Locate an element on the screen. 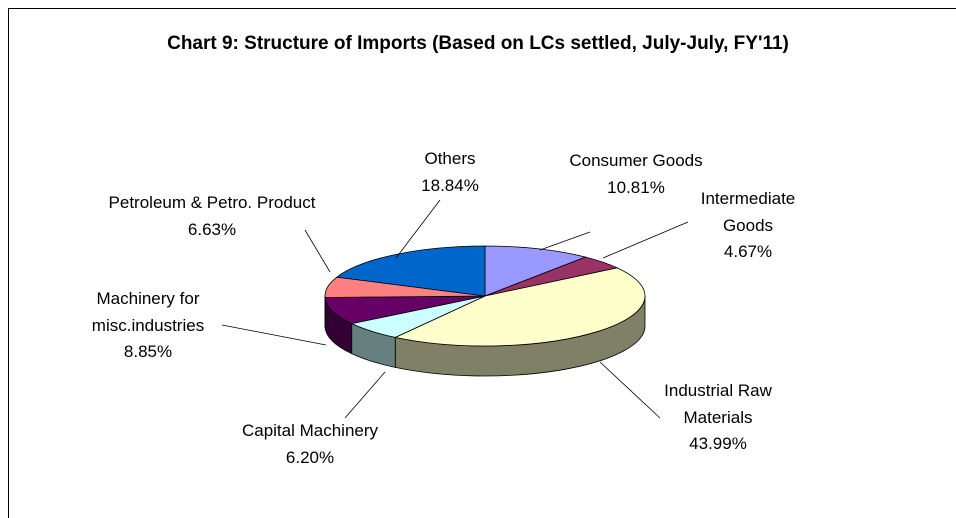  category-label: Intermediate Goods is located at coordinates (748, 212).